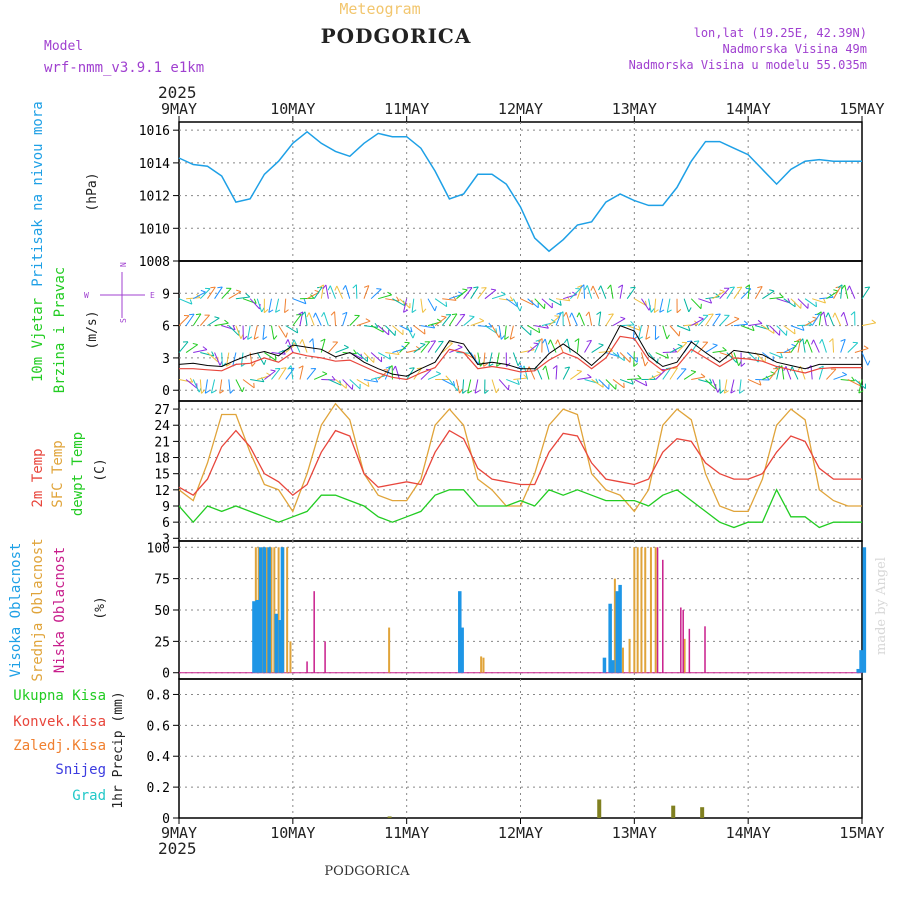 The height and width of the screenshot is (900, 900). I want to click on precip-tick-label: 0.4, so click(159, 757).